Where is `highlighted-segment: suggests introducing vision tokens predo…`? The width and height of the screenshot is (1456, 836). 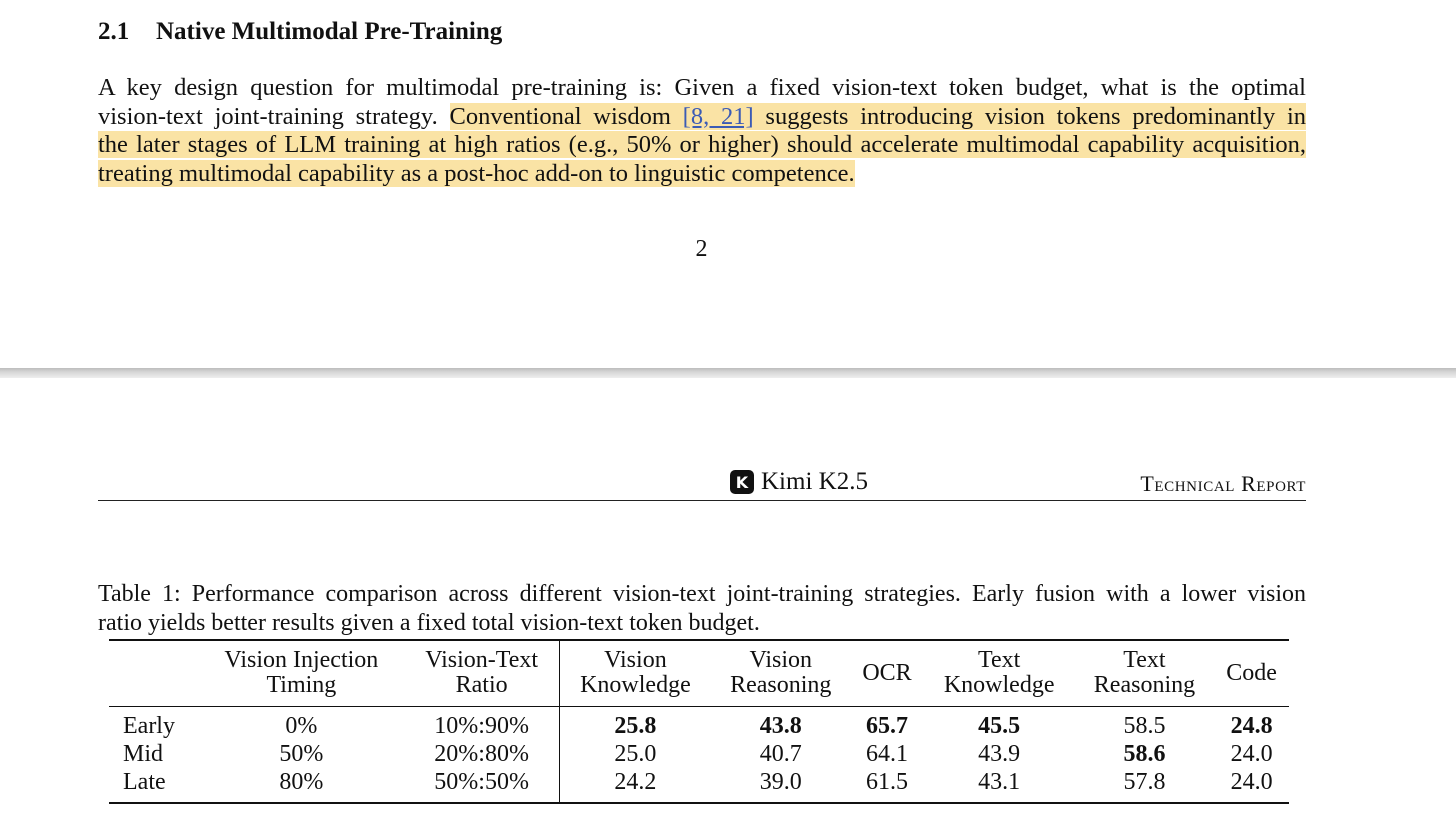
highlighted-segment: suggests introducing vision tokens predo… is located at coordinates (1035, 116).